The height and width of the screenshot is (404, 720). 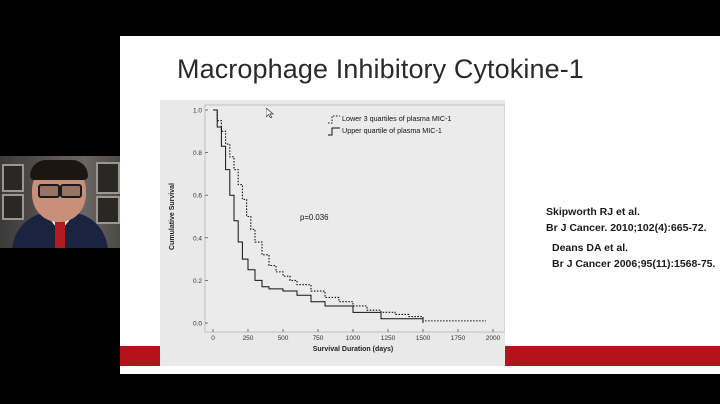 I want to click on x-tick-label: 1500, so click(x=423, y=338).